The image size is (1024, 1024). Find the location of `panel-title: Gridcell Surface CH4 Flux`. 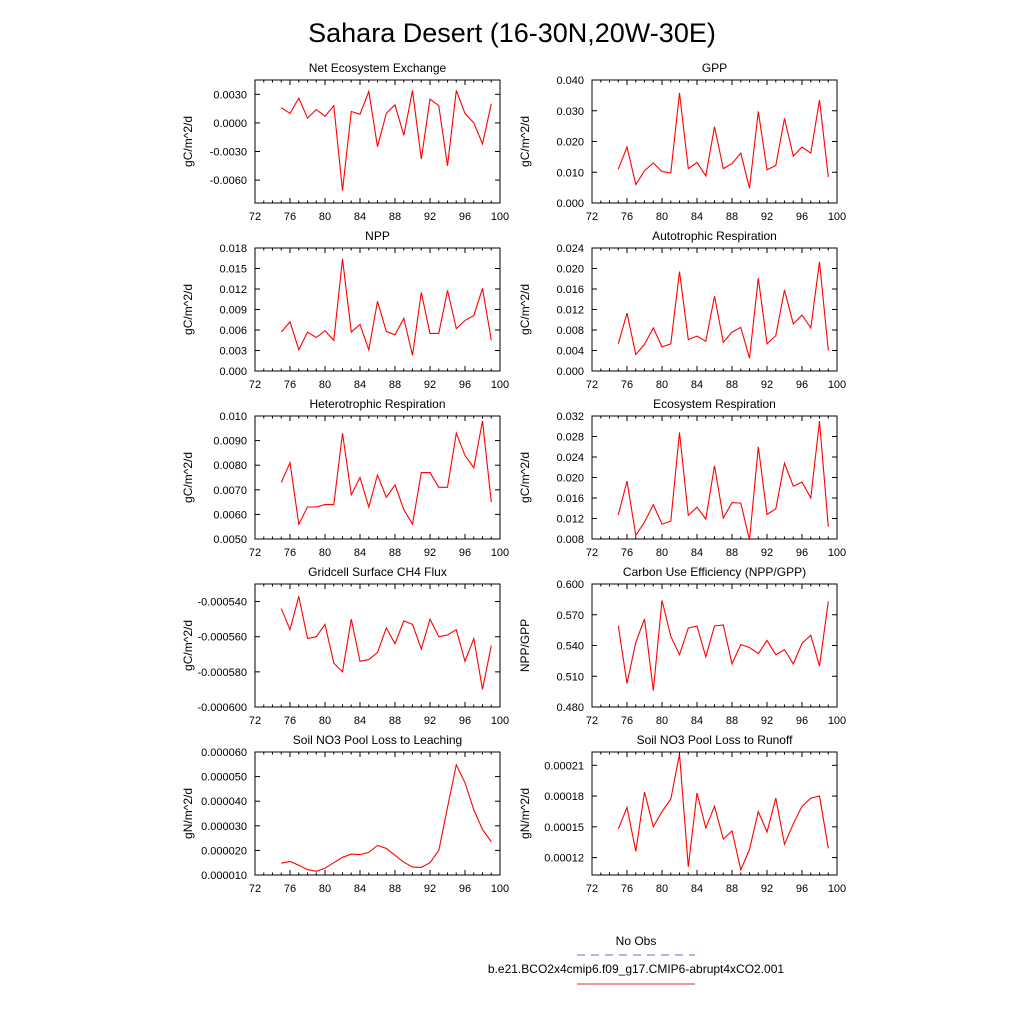

panel-title: Gridcell Surface CH4 Flux is located at coordinates (377, 572).